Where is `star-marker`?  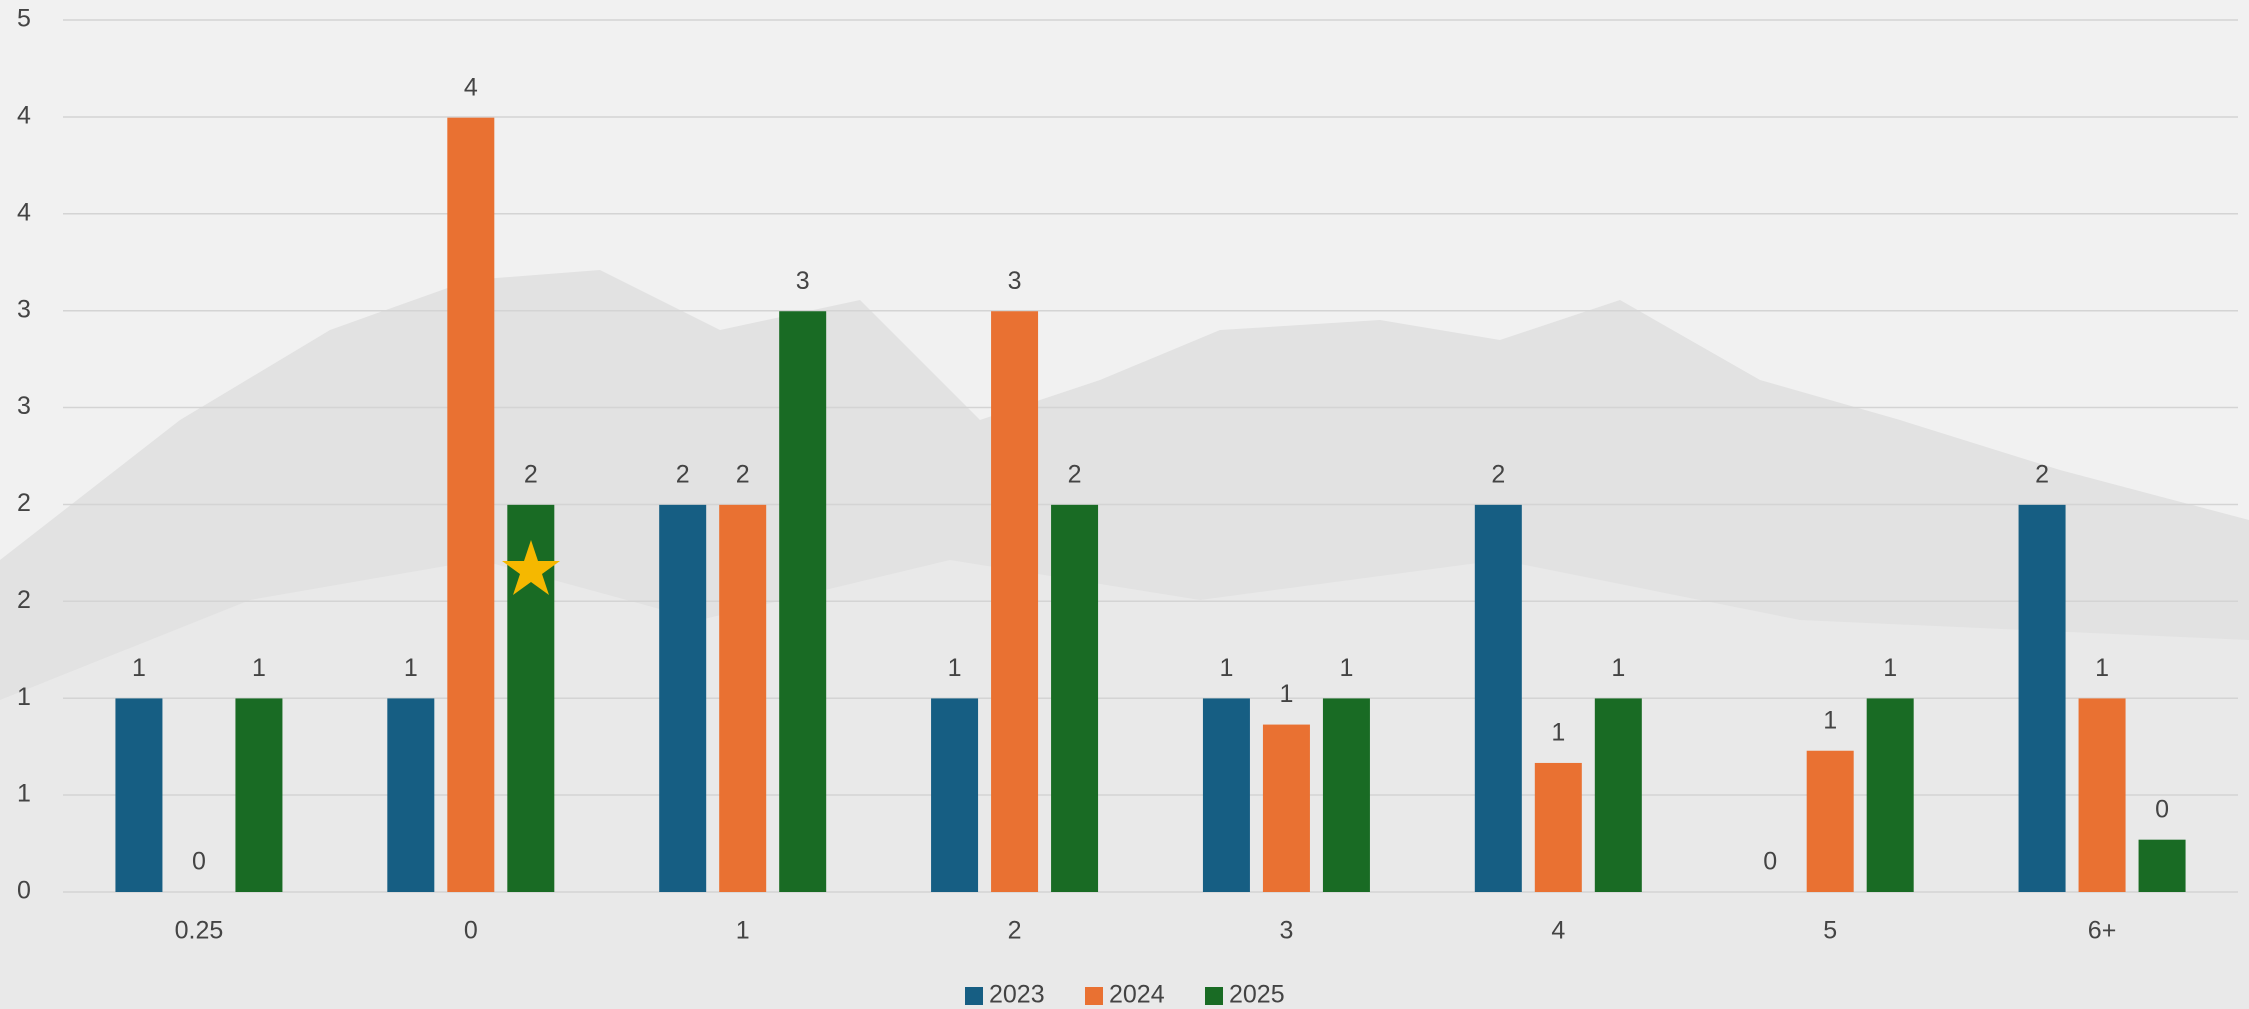 star-marker is located at coordinates (531, 567).